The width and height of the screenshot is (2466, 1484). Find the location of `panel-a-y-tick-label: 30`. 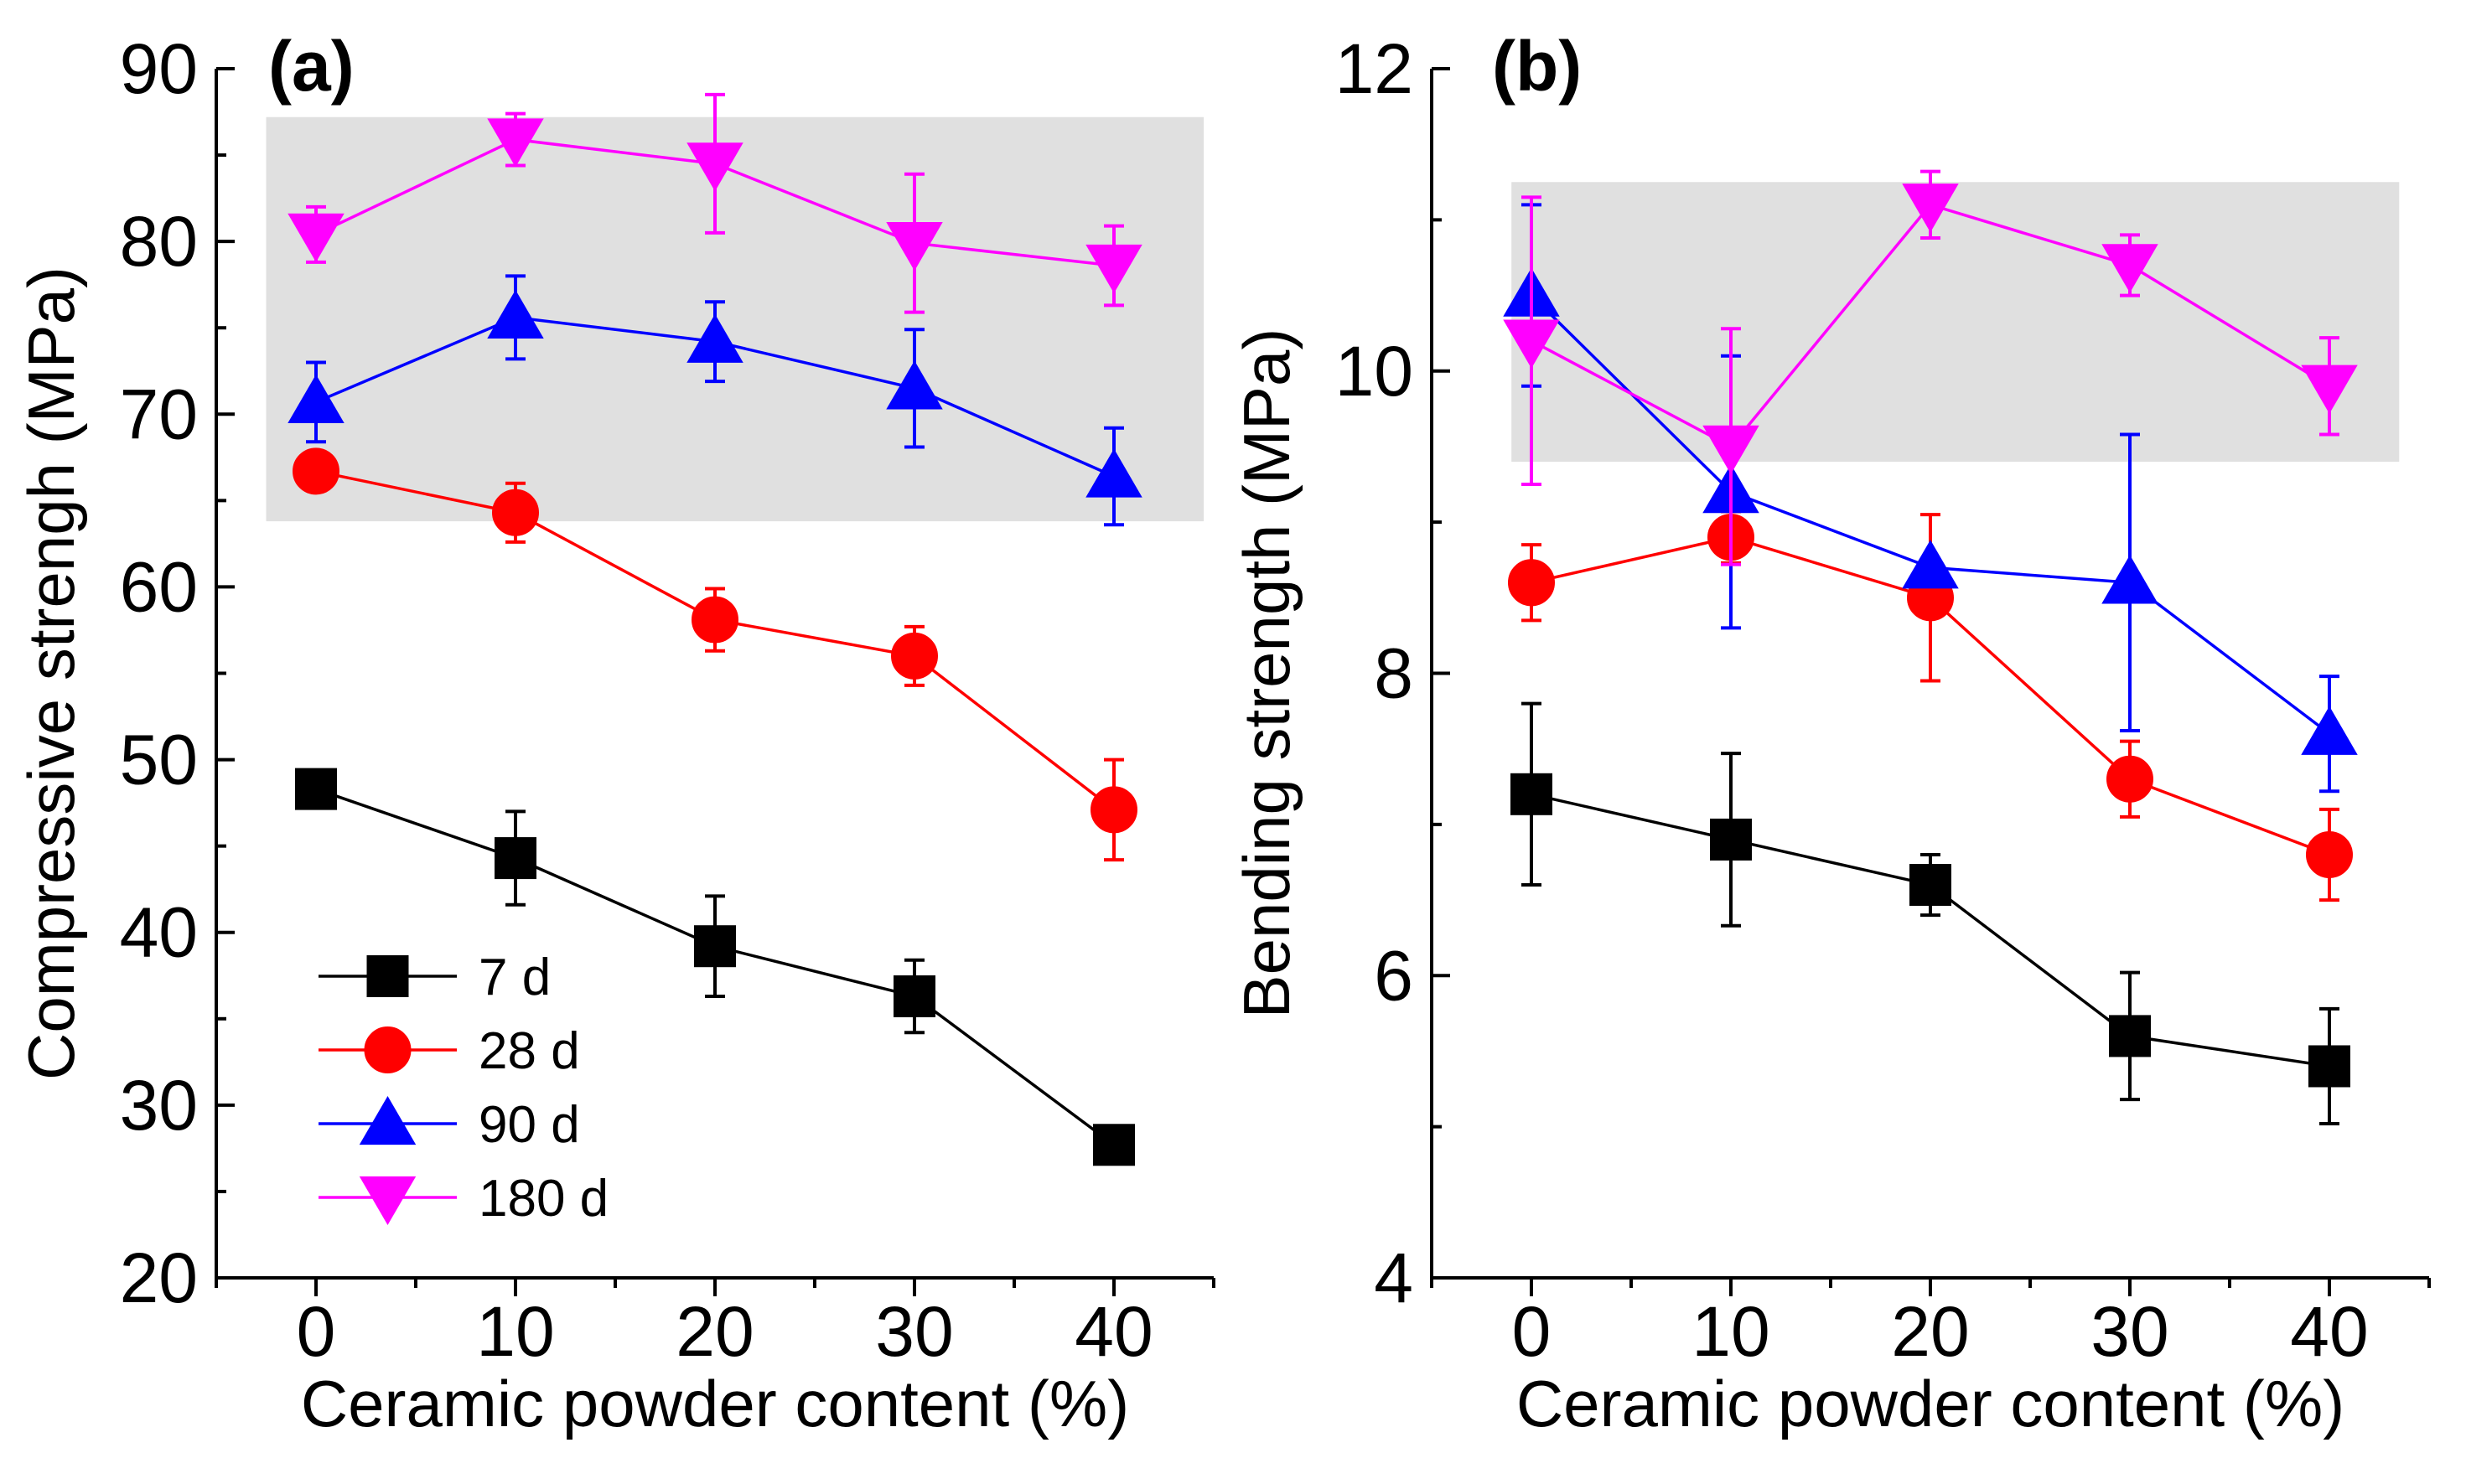

panel-a-y-tick-label: 30 is located at coordinates (159, 1105).